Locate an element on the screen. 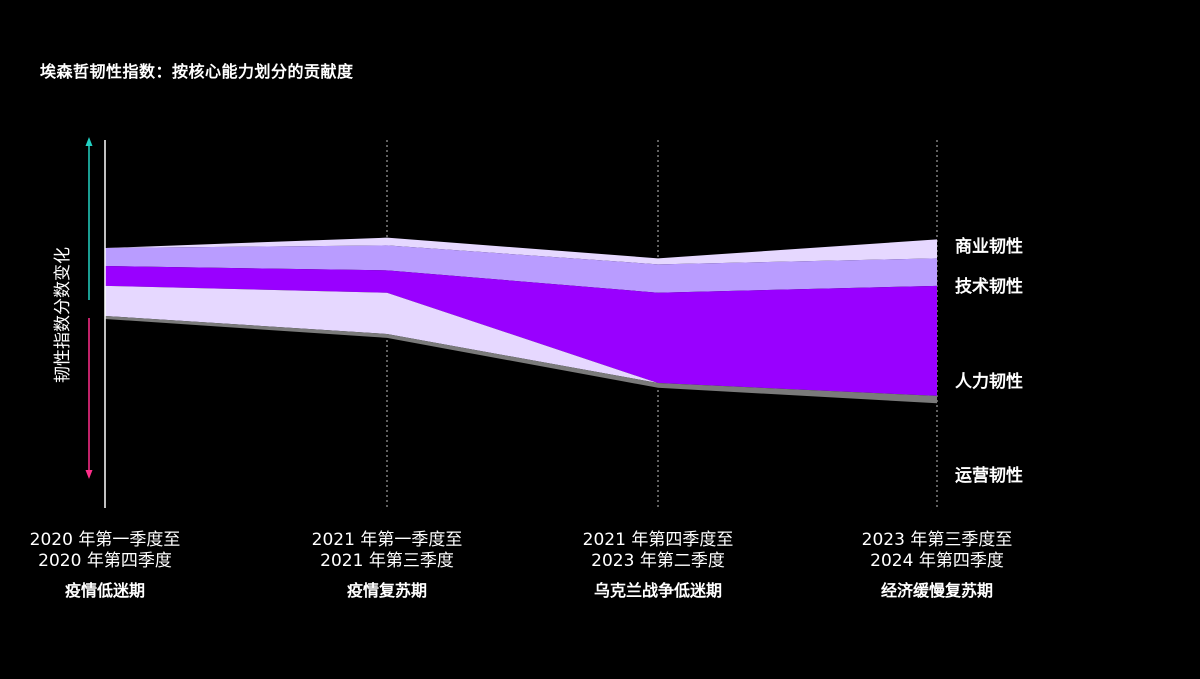  period-date-end: 2020 年第四季度 is located at coordinates (105, 561).